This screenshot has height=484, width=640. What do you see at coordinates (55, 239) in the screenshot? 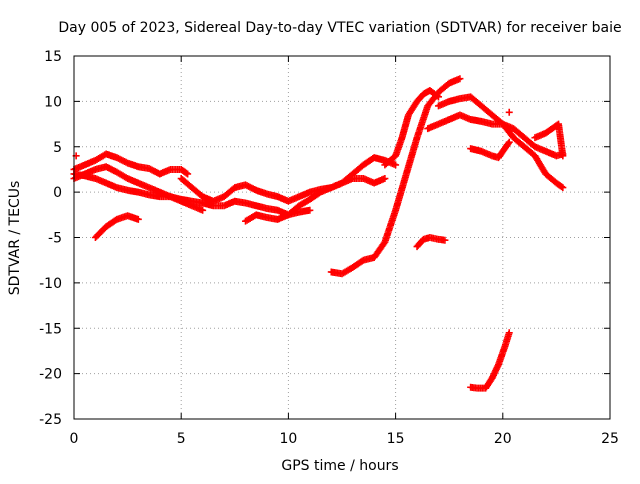
I see `y-tick-label: -5` at bounding box center [55, 239].